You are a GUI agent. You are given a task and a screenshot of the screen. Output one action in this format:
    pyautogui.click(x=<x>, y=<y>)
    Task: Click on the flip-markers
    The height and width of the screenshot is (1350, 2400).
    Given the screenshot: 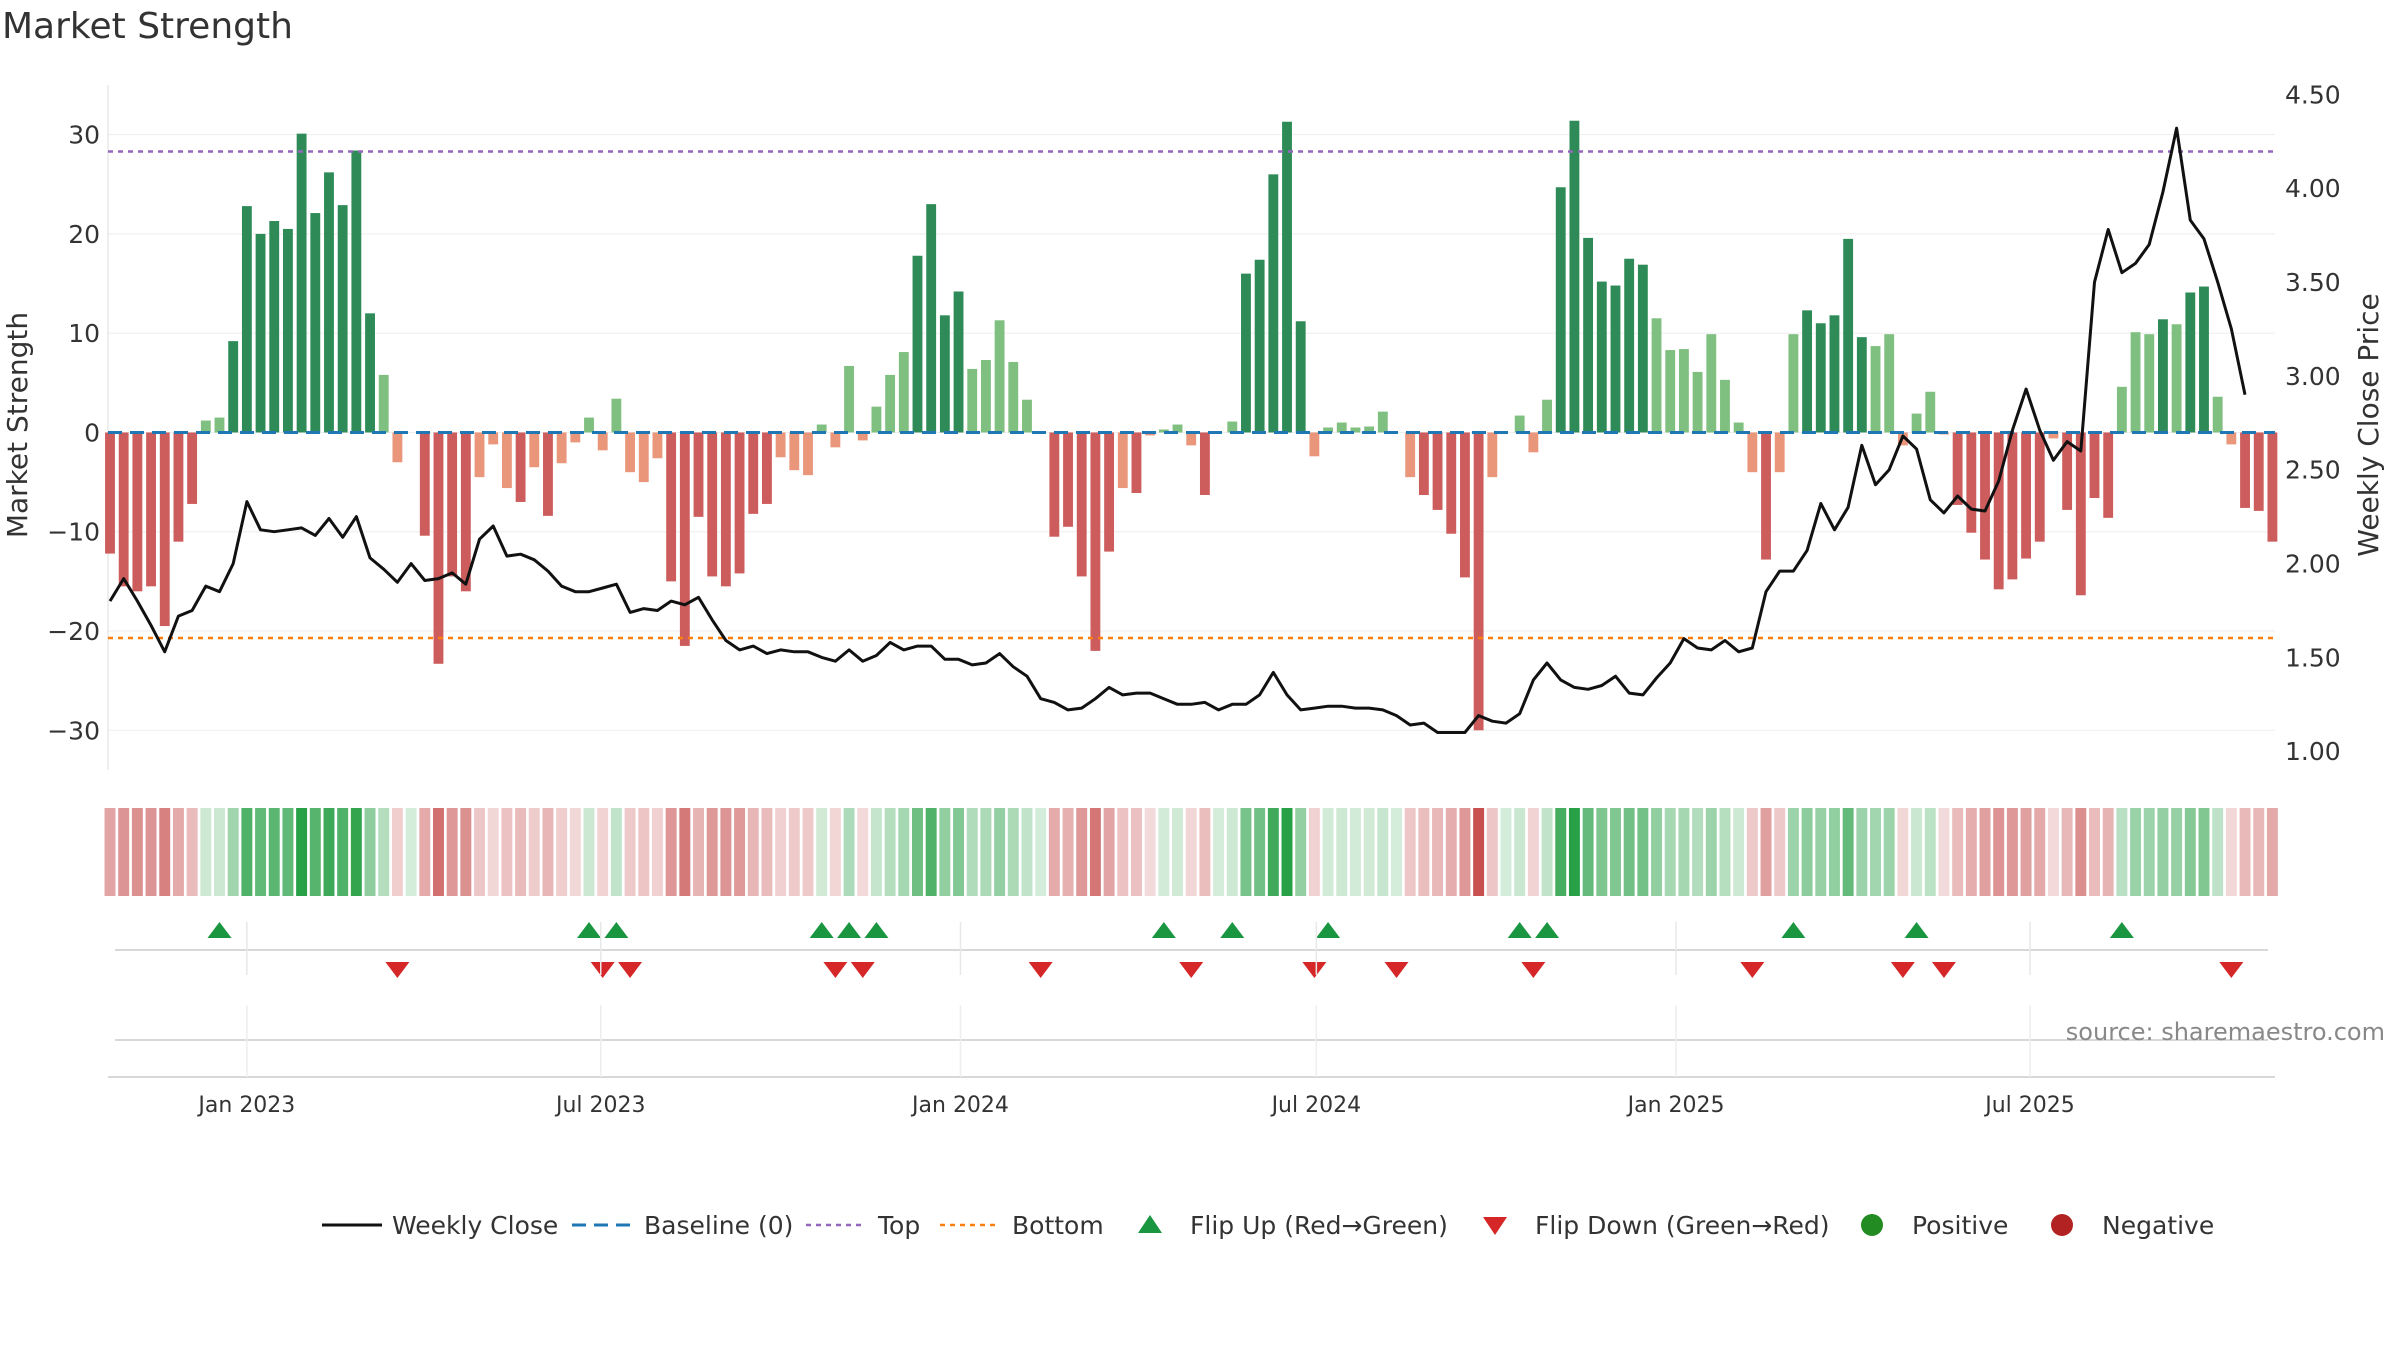 What is the action you would take?
    pyautogui.click(x=1191, y=950)
    